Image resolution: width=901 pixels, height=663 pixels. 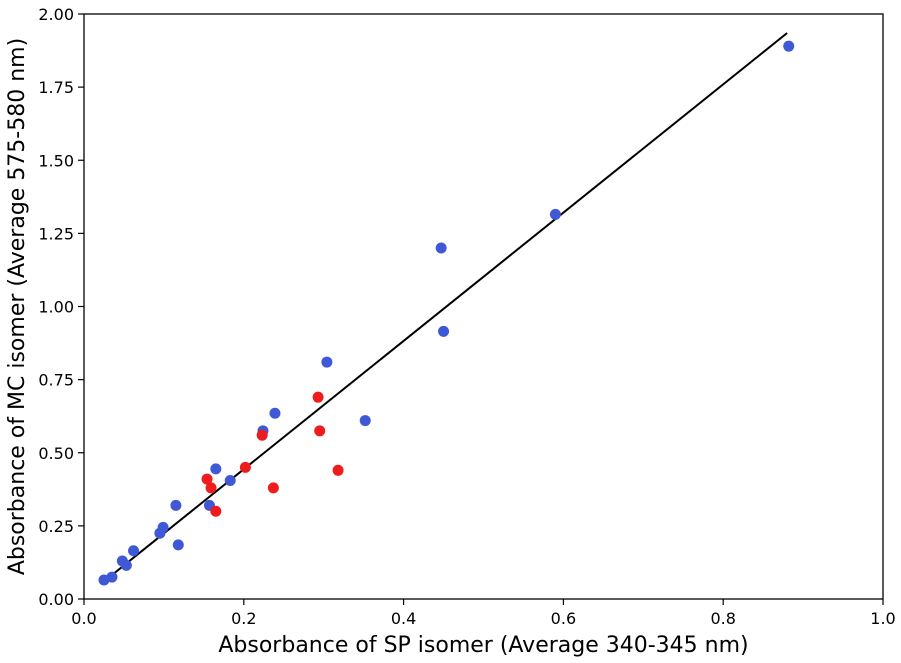 I want to click on x-tick-label: 0.4, so click(x=403, y=618).